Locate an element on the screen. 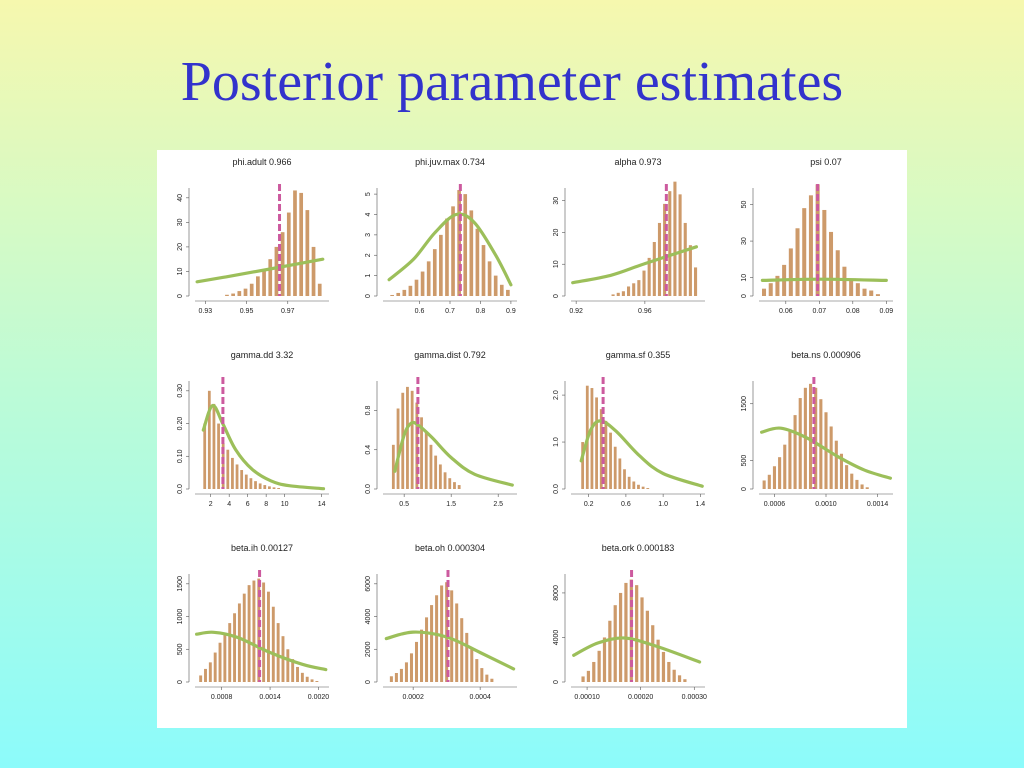 The width and height of the screenshot is (1024, 768). x-tick-label: 14 is located at coordinates (322, 504).